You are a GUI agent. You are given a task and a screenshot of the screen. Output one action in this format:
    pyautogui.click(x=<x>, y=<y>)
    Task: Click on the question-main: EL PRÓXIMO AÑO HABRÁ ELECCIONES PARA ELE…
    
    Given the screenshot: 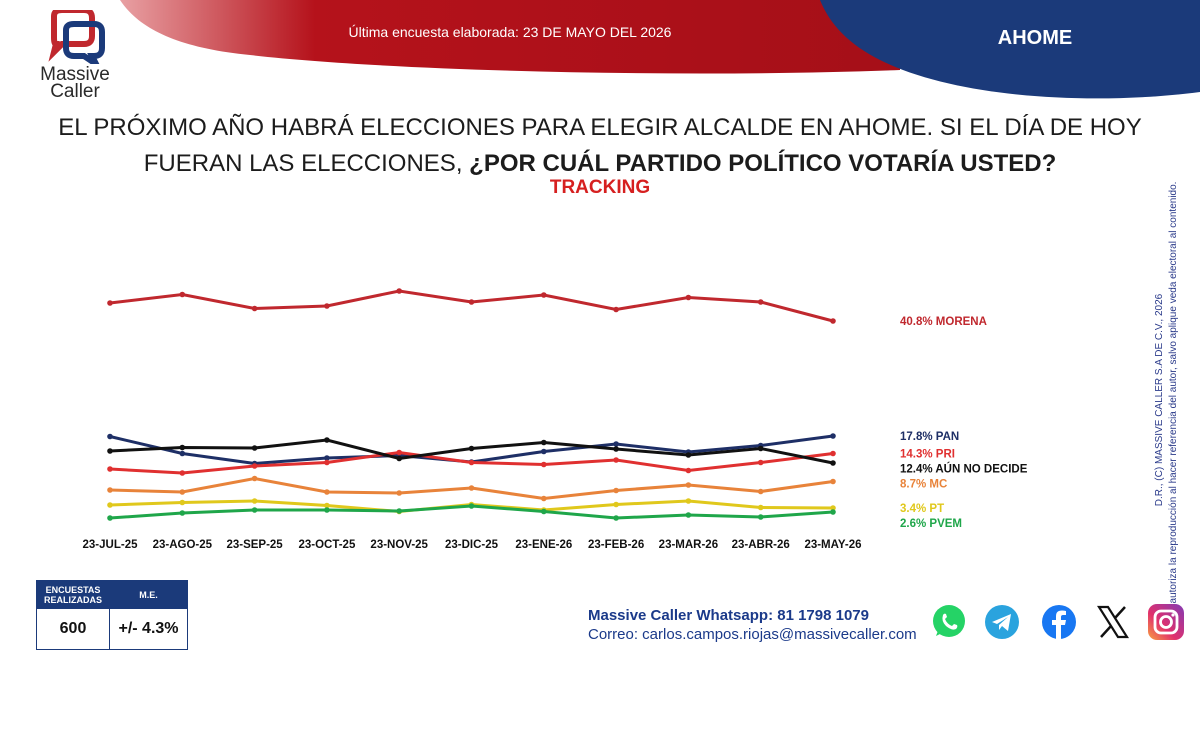 What is the action you would take?
    pyautogui.click(x=600, y=145)
    